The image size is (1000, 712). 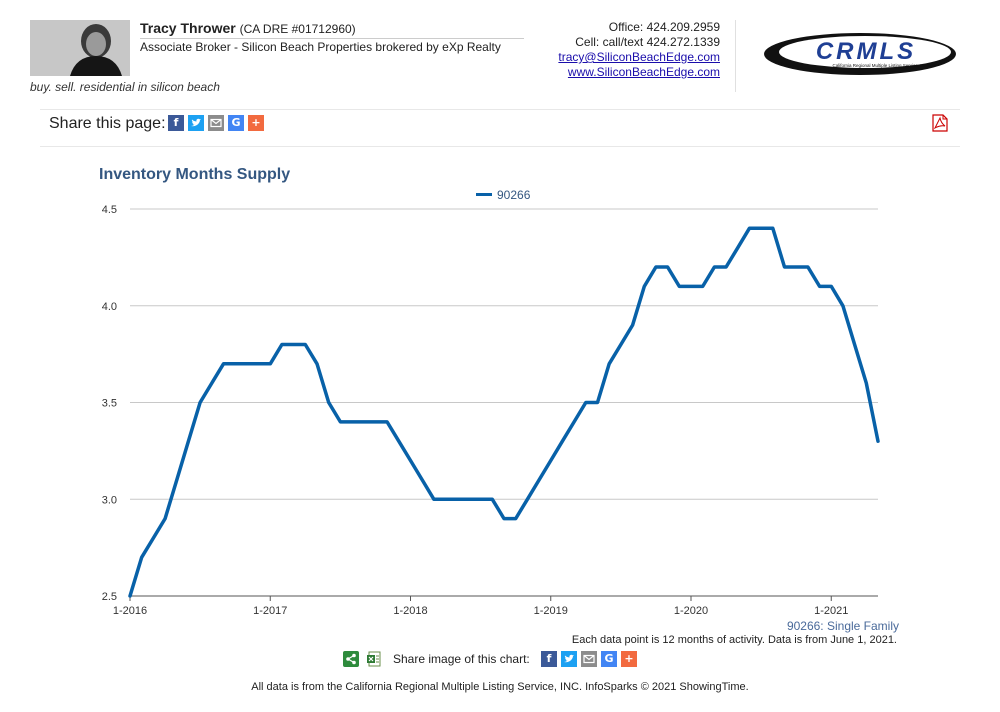 I want to click on svg-text: CRMLS, so click(x=866, y=51).